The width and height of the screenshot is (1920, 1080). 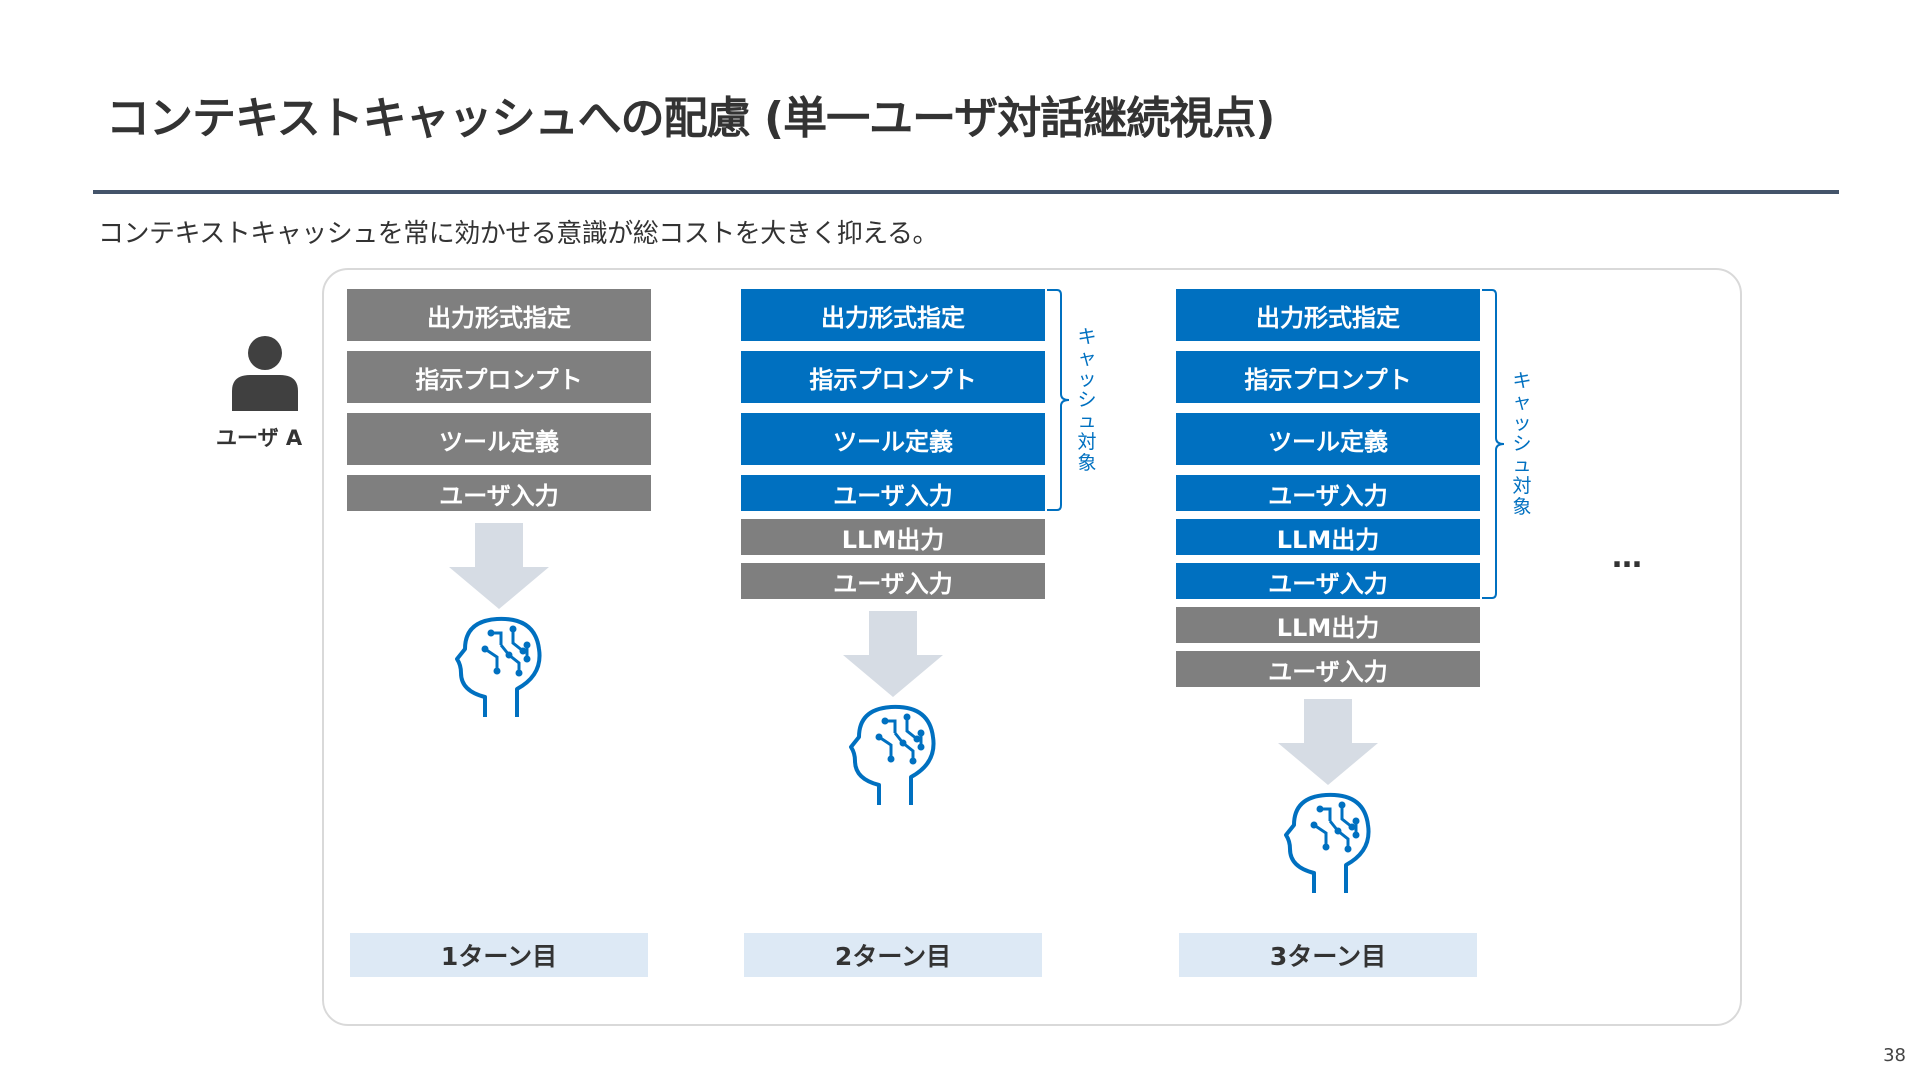 What do you see at coordinates (518, 234) in the screenshot?
I see `page-subtitle: コンテキストキャッシュを常に効かせる意識が総コストを大きく抑える。` at bounding box center [518, 234].